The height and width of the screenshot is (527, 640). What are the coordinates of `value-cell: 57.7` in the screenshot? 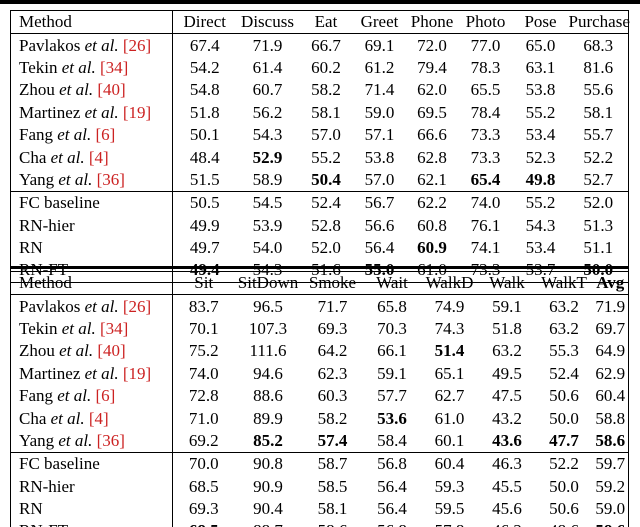 It's located at (392, 396).